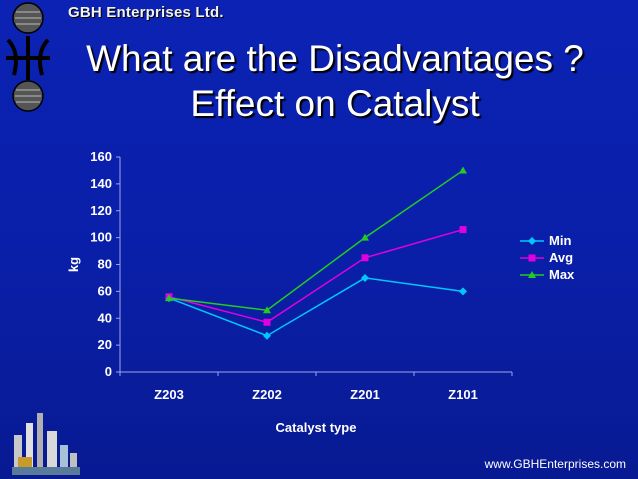 Image resolution: width=638 pixels, height=479 pixels. What do you see at coordinates (463, 394) in the screenshot?
I see `x-tick-label: Z101` at bounding box center [463, 394].